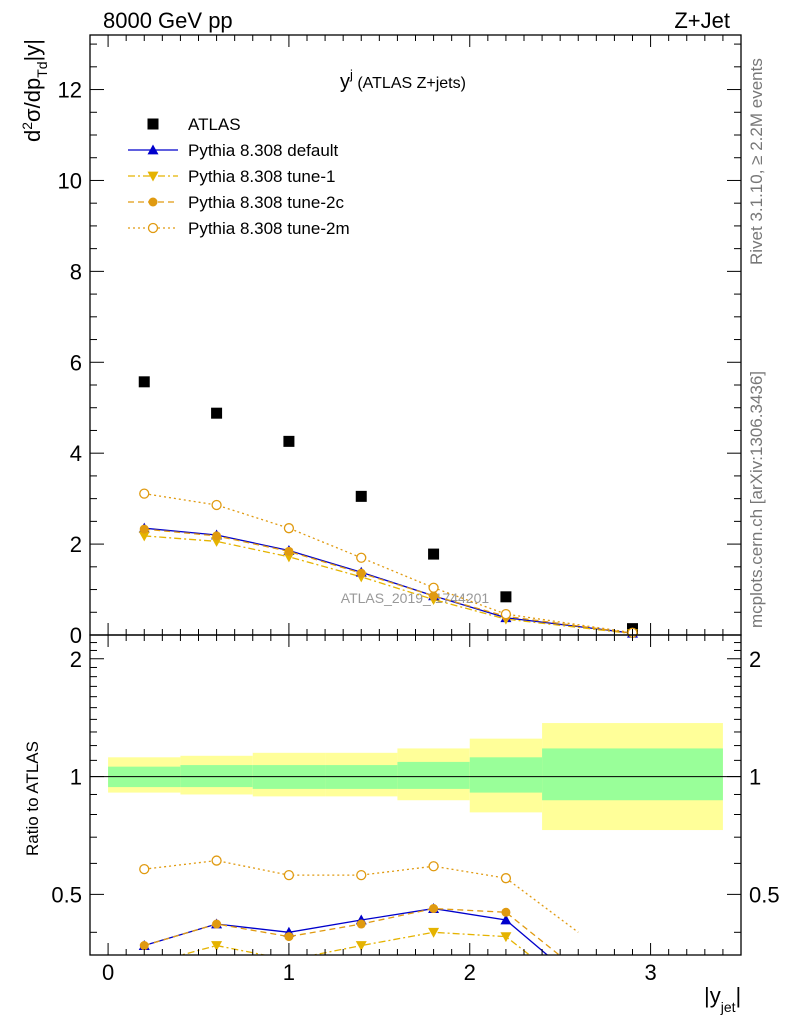  What do you see at coordinates (351, 74) in the screenshot?
I see `title-sup: j` at bounding box center [351, 74].